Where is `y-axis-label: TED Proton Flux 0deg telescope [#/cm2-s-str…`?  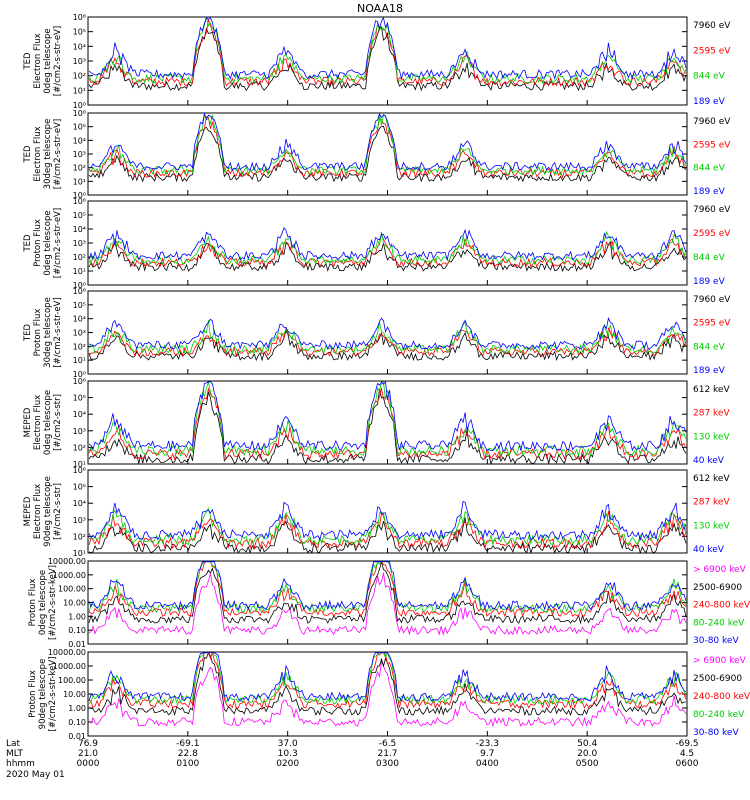 y-axis-label: TED Proton Flux 0deg telescope [#/cm2-s-str… is located at coordinates (43, 243).